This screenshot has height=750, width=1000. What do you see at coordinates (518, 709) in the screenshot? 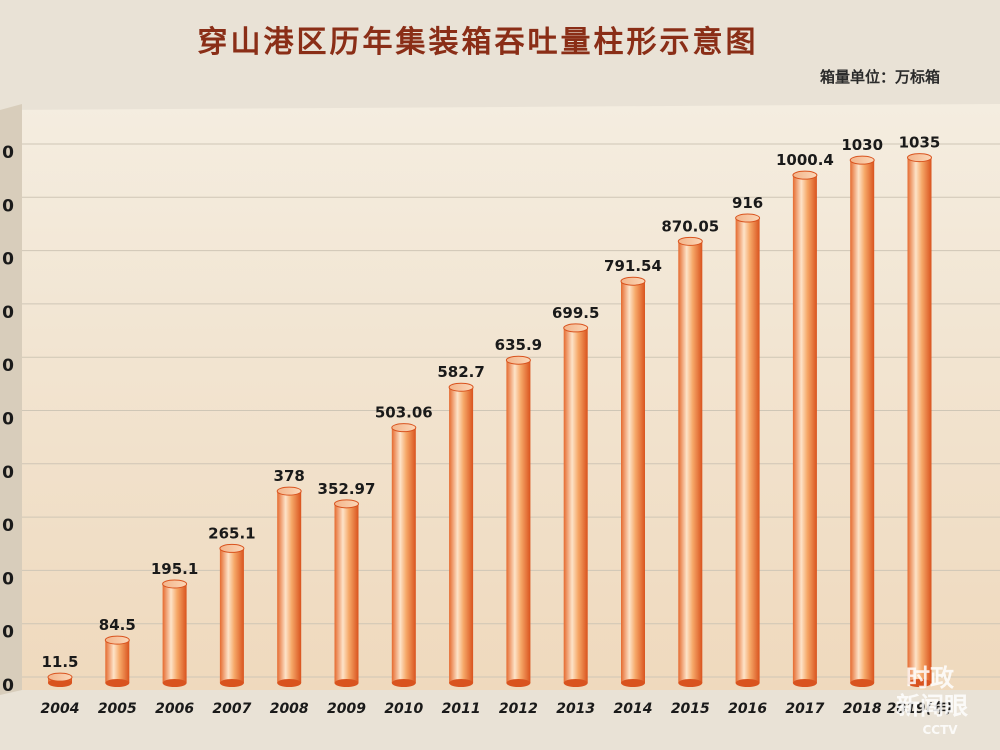
I see `x-tick-label: 2012` at bounding box center [518, 709].